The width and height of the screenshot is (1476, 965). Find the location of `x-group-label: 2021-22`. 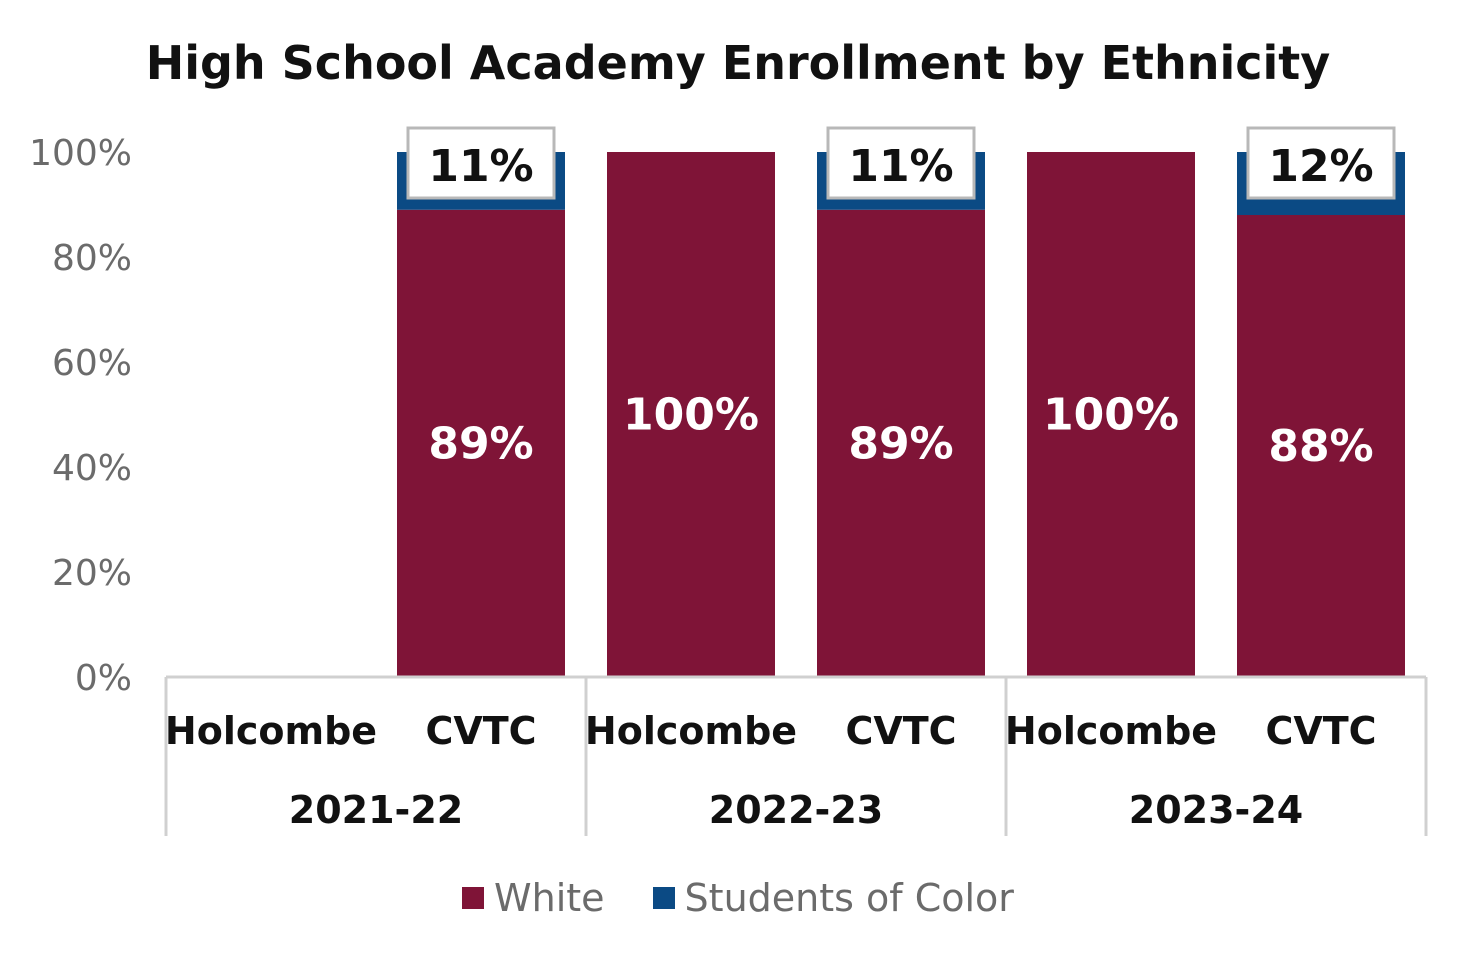

x-group-label: 2021-22 is located at coordinates (376, 810).